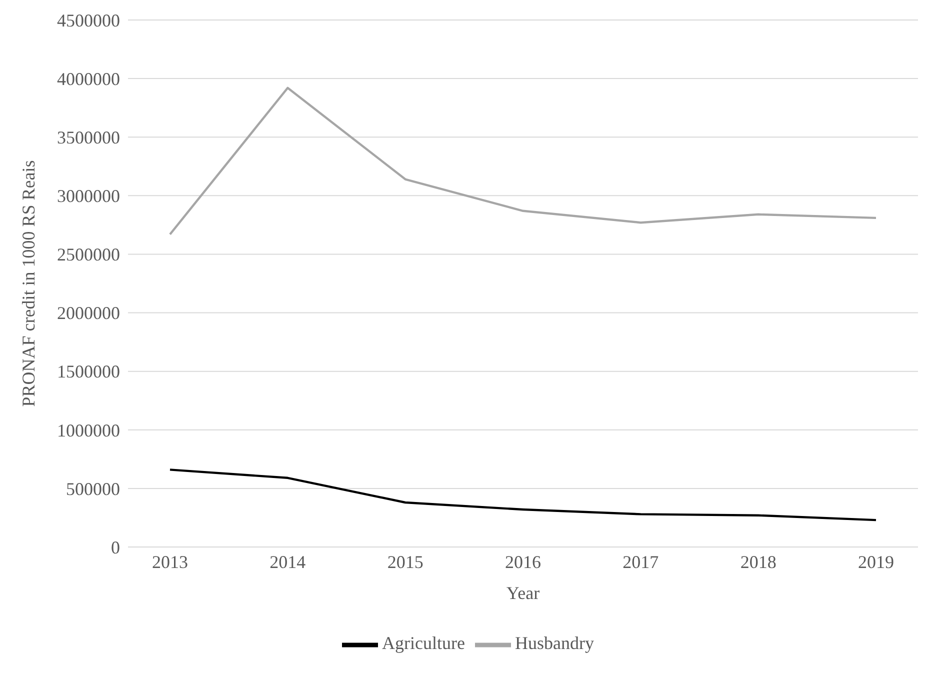  Describe the element at coordinates (876, 562) in the screenshot. I see `x-tick-label: 2019` at that location.